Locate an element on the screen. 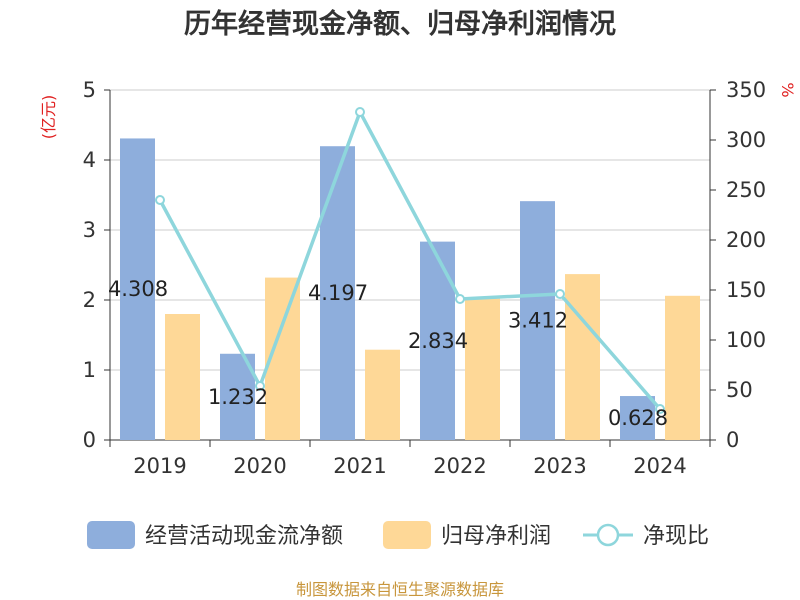 This screenshot has height=600, width=800. left-tick-label: 3 is located at coordinates (89, 230).